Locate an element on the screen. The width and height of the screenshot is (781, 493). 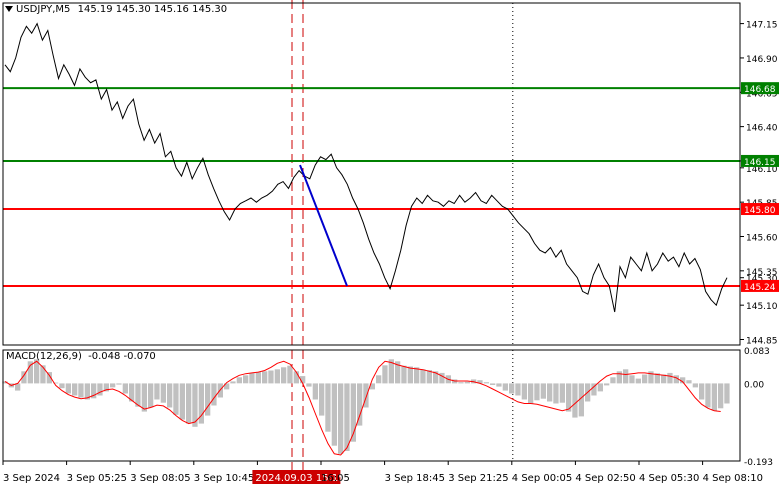
time-label: 3 Sep 10:45 is located at coordinates (224, 478).